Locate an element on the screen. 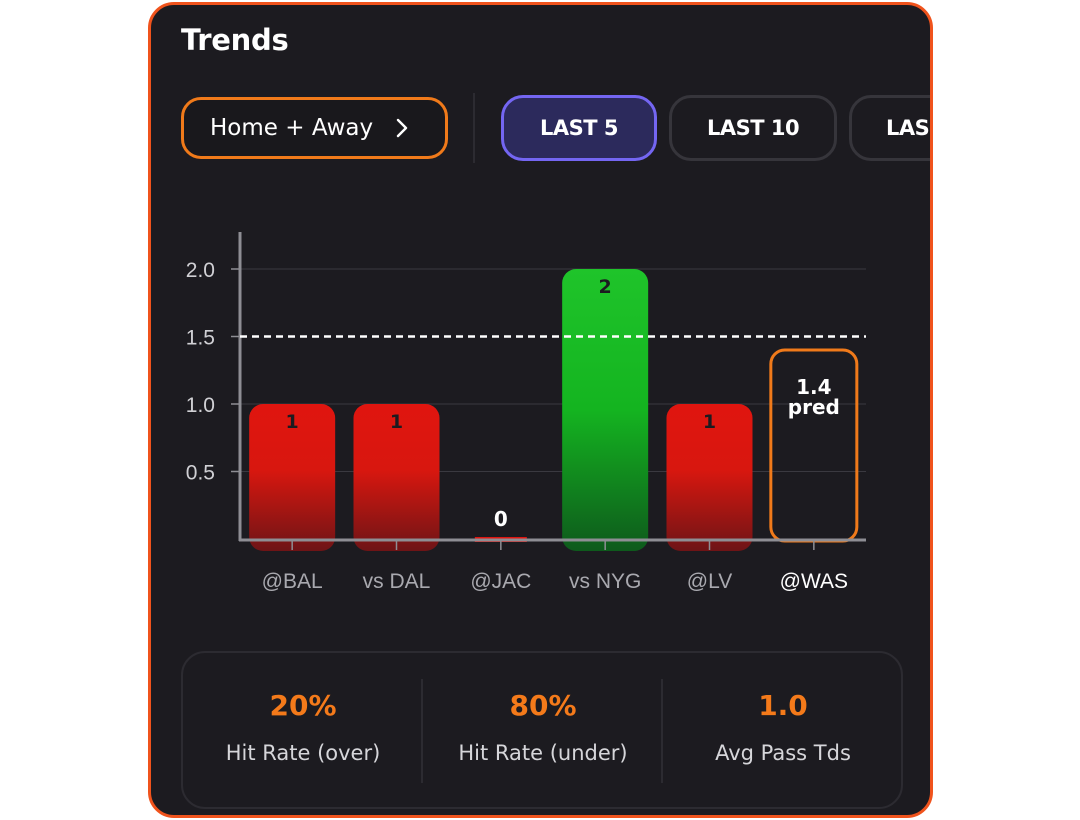 This screenshot has height=820, width=1080. bar-value-label: 0 is located at coordinates (501, 519).